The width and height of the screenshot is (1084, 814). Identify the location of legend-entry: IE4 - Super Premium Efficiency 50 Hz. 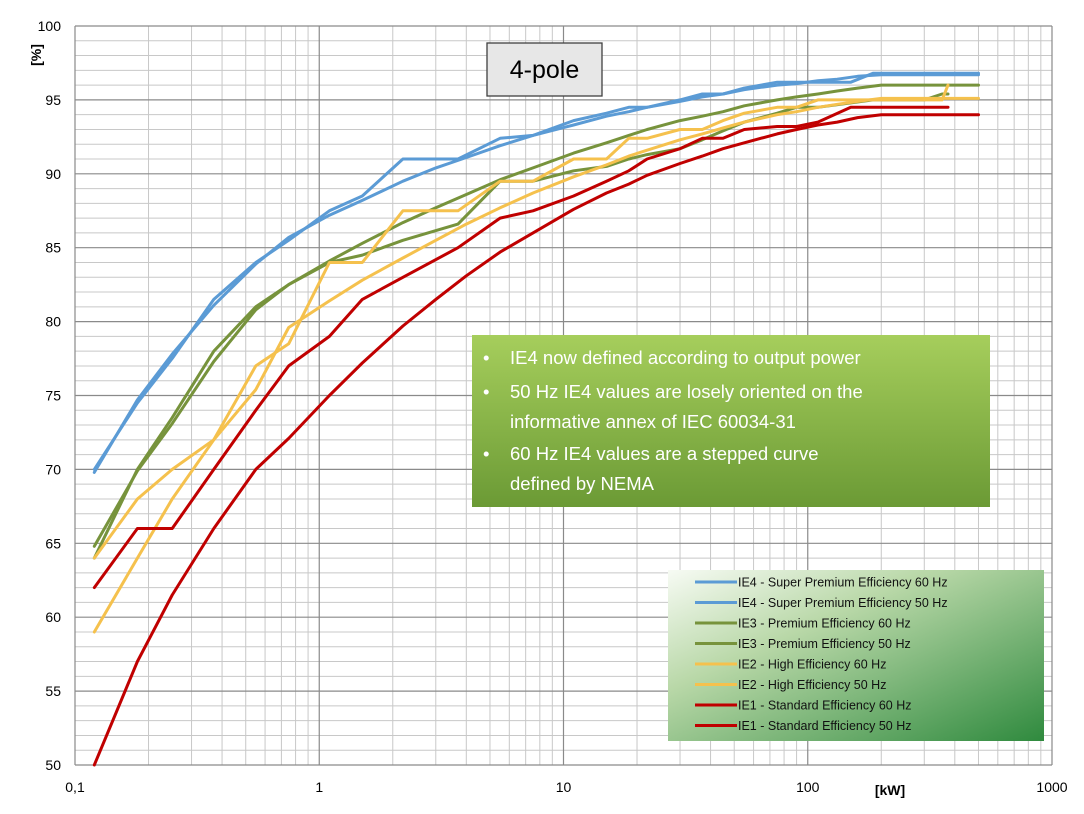
(843, 603).